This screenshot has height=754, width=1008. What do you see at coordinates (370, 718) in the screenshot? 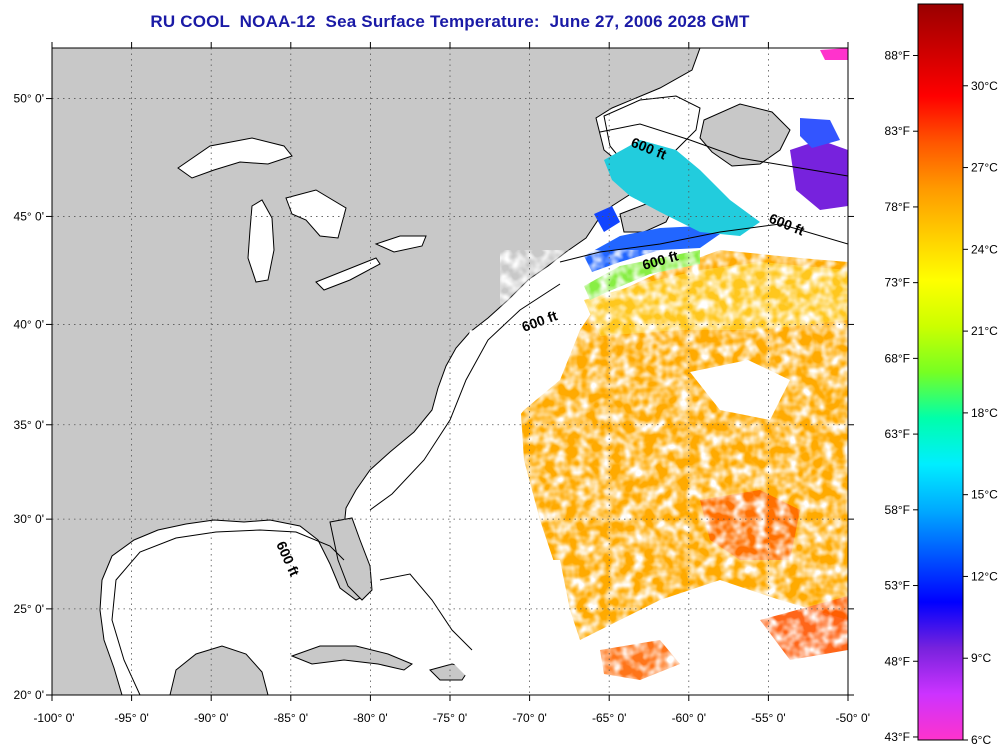
I see `longitude-label: -80° 0'` at bounding box center [370, 718].